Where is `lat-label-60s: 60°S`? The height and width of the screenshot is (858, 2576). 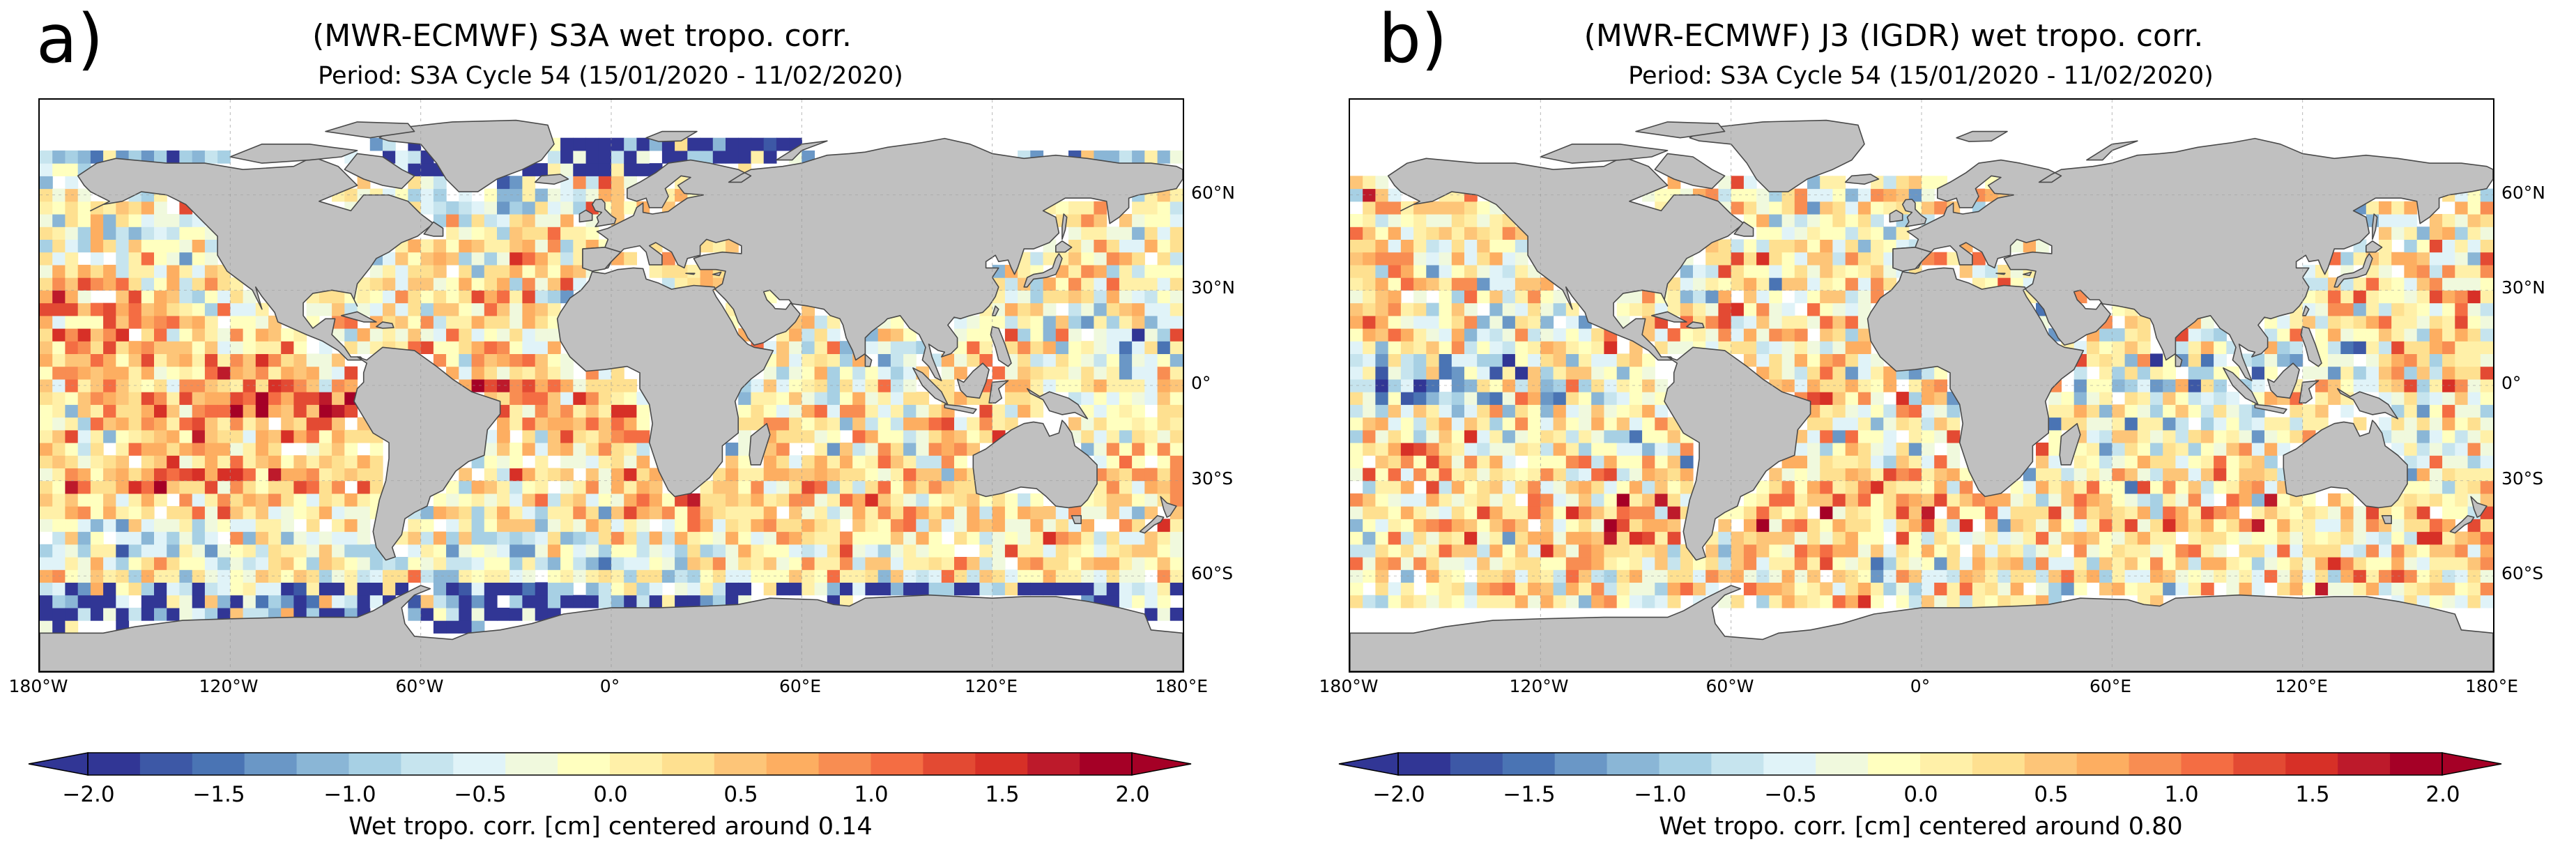 lat-label-60s: 60°S is located at coordinates (2522, 573).